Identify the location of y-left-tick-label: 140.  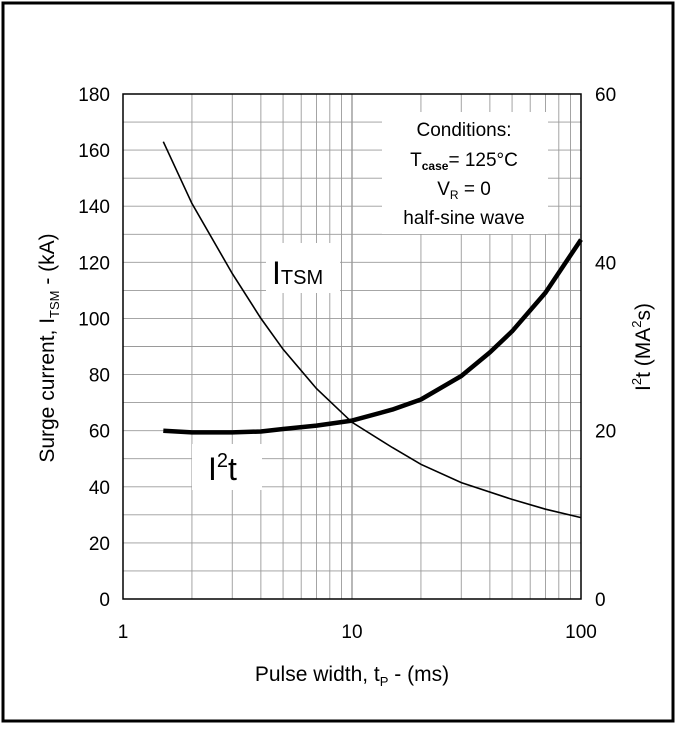
(94, 207).